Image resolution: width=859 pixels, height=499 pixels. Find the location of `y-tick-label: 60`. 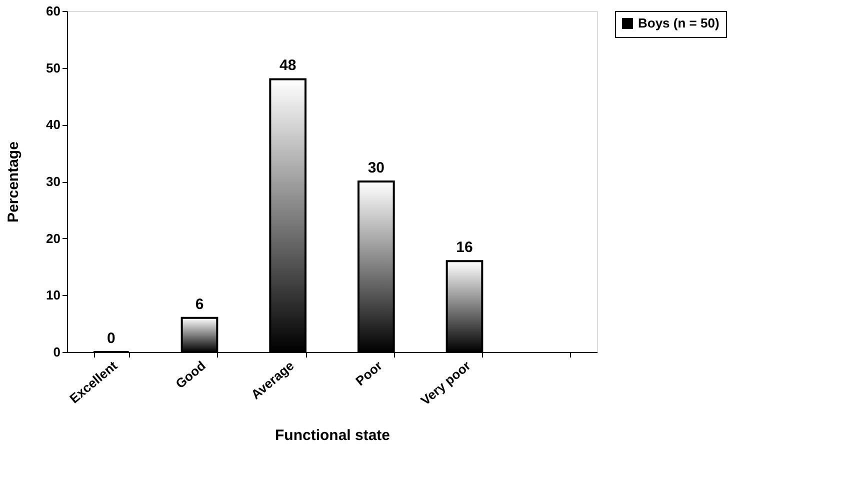

y-tick-label: 60 is located at coordinates (53, 11).